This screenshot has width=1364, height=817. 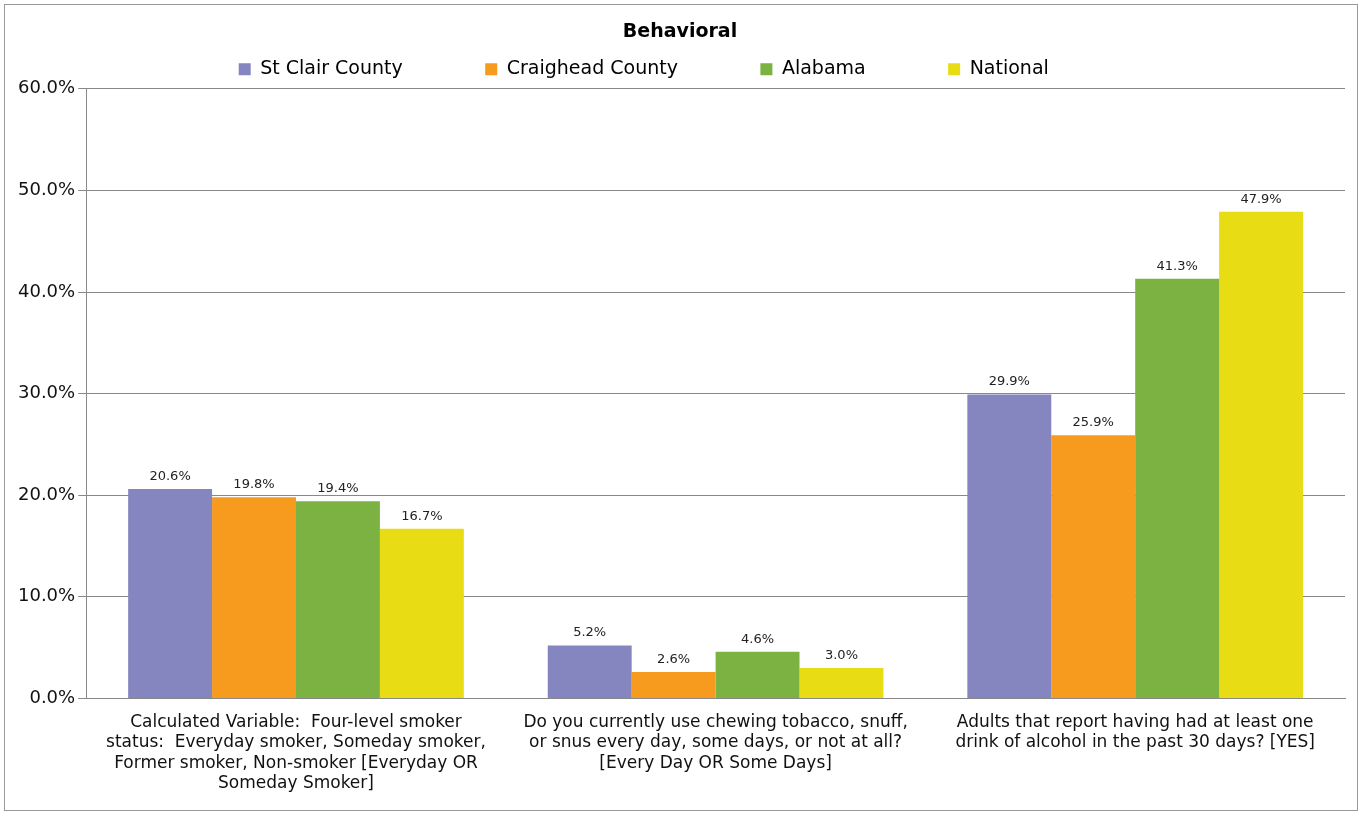 I want to click on data-label: 16.7%, so click(x=422, y=515).